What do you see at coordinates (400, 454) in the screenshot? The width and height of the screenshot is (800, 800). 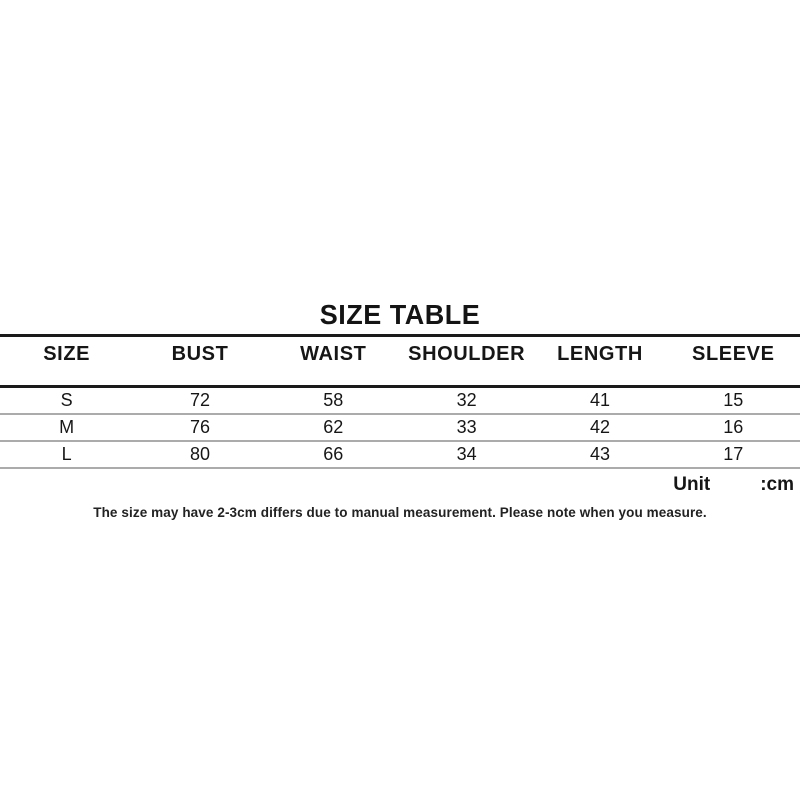 I see `table-row-l: L 80 66 34 43 17` at bounding box center [400, 454].